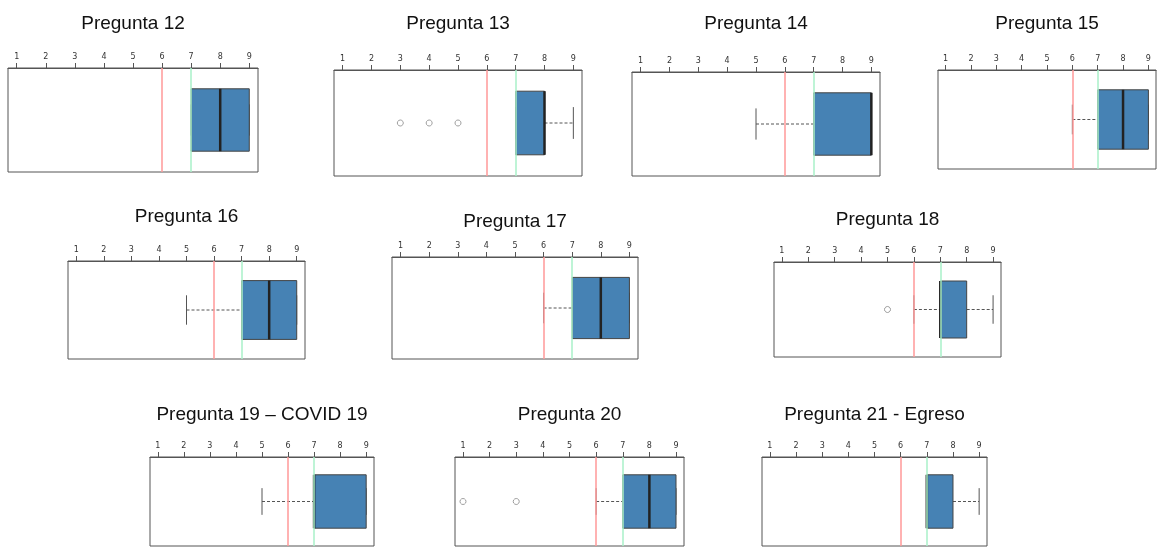 The image size is (1166, 548). Describe the element at coordinates (887, 218) in the screenshot. I see `chart-title: Pregunta 18` at that location.